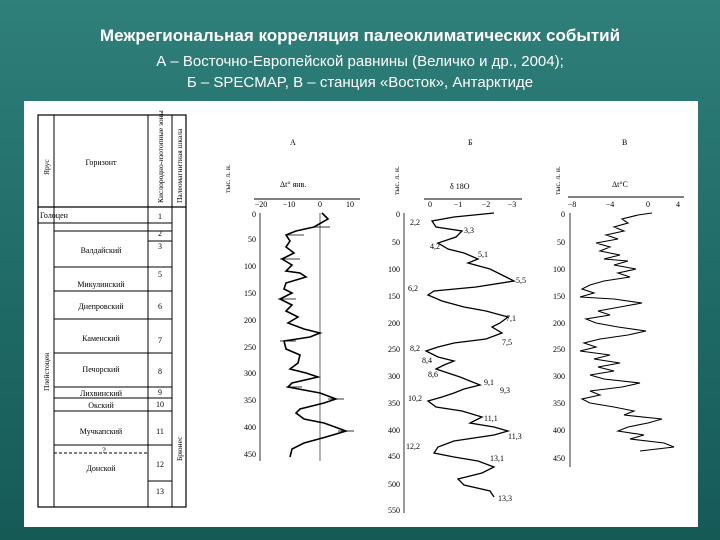  Describe the element at coordinates (394, 376) in the screenshot. I see `panel-b-y-tick: 300` at that location.